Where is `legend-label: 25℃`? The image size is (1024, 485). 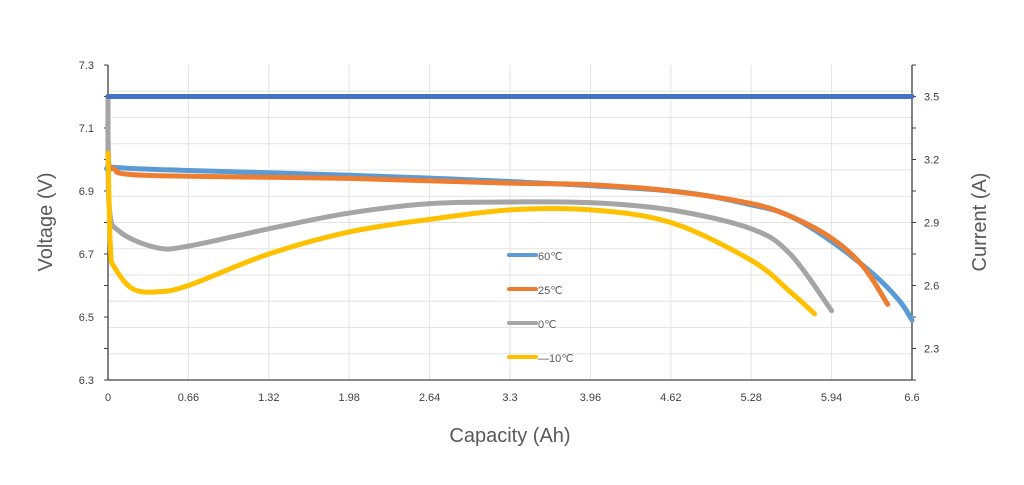
legend-label: 25℃ is located at coordinates (550, 291).